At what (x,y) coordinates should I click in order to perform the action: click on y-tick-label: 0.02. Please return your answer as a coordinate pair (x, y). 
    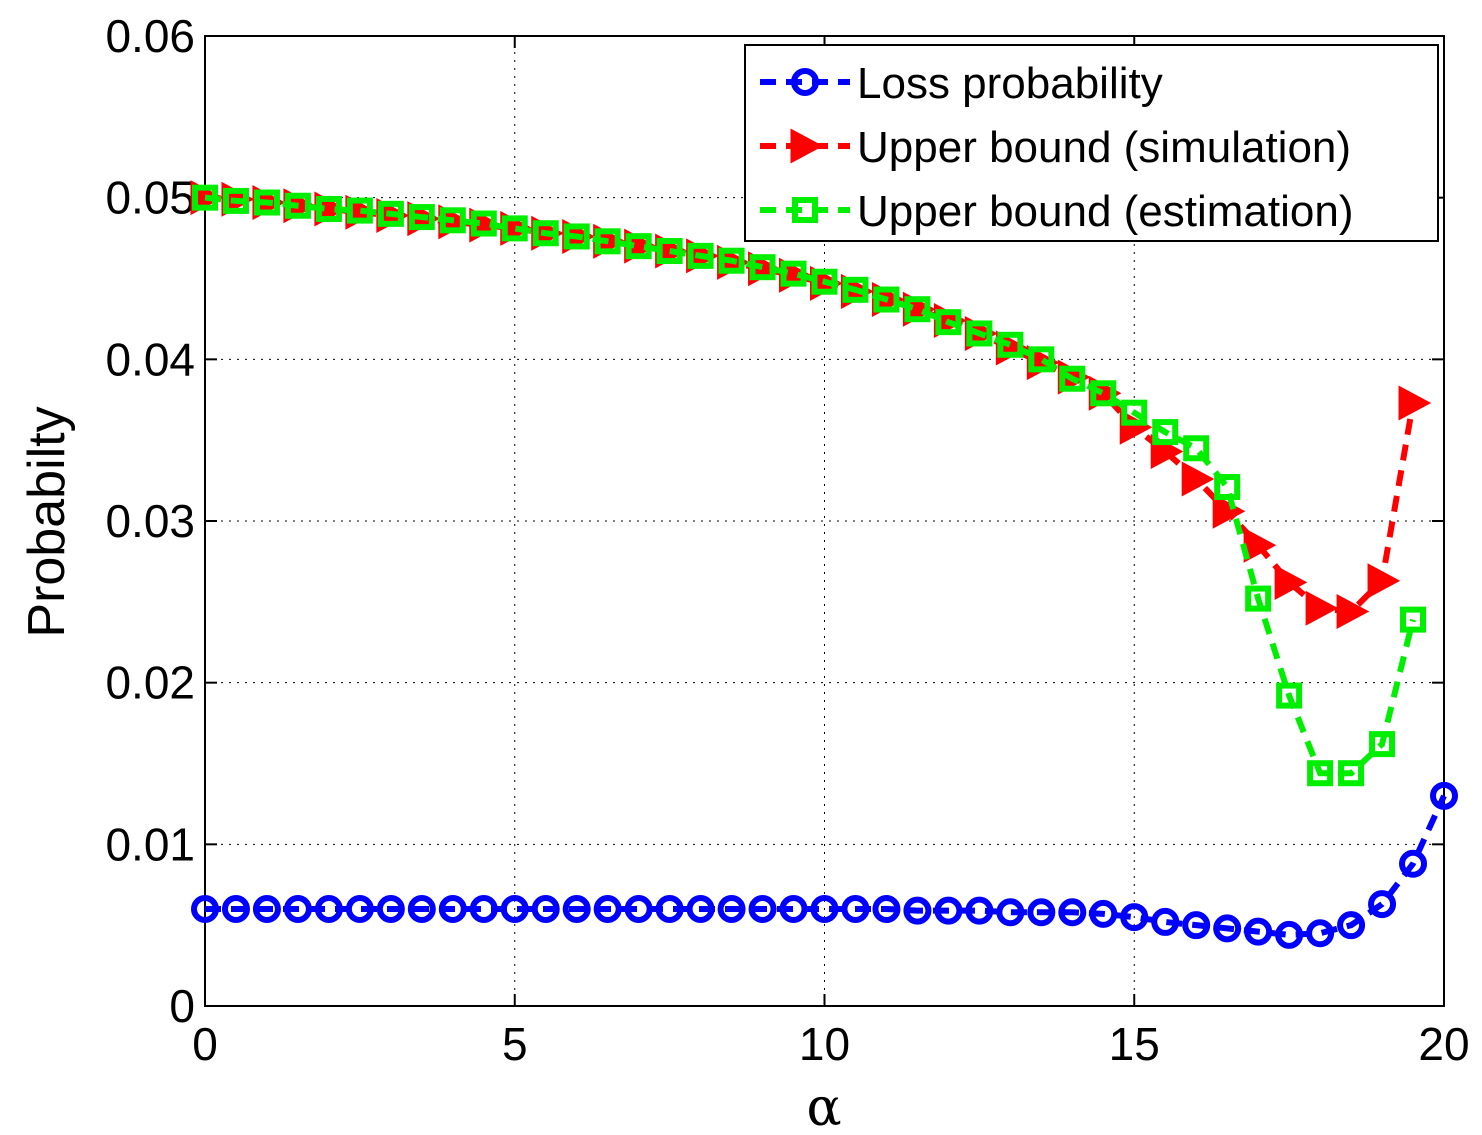
    Looking at the image, I should click on (150, 683).